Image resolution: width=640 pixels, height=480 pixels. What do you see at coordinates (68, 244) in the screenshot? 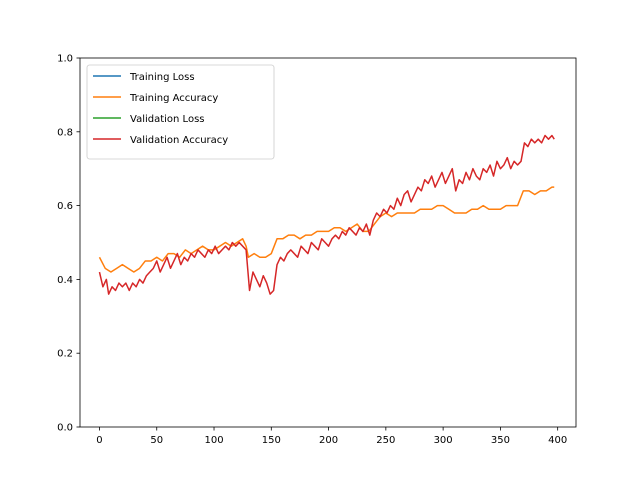
I see `y-axis: 0.0 0.2 0.4 0.6 0.8 1.0` at bounding box center [68, 244].